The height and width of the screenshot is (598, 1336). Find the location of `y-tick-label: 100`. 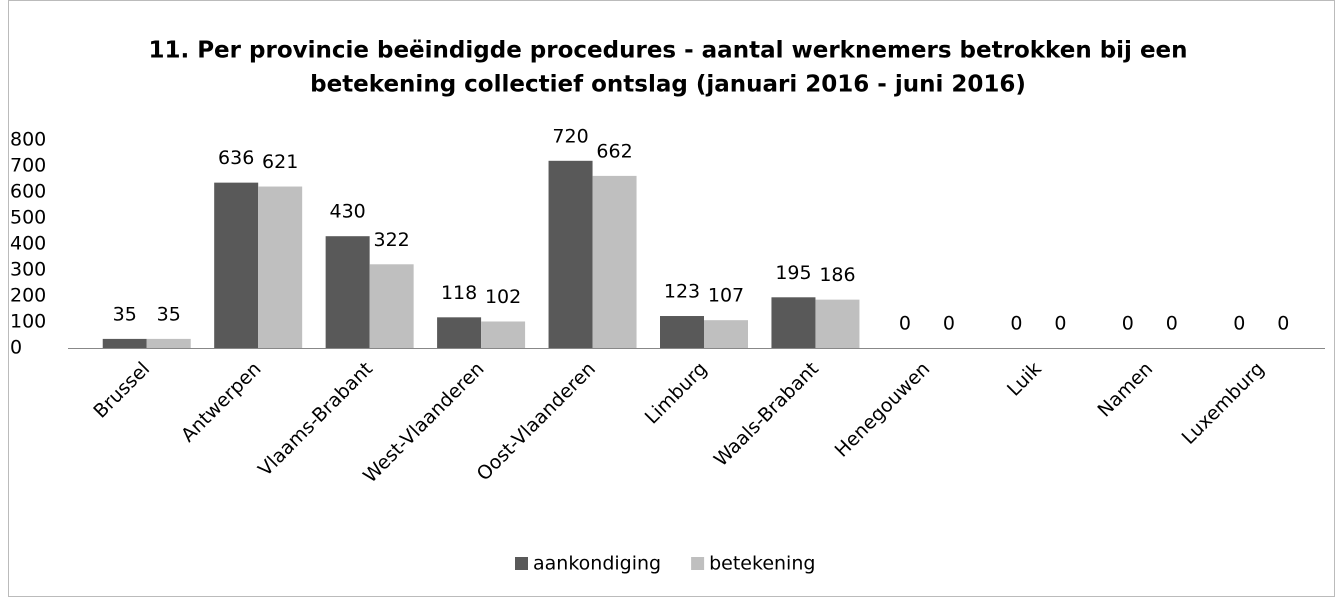

y-tick-label: 100 is located at coordinates (28, 322).